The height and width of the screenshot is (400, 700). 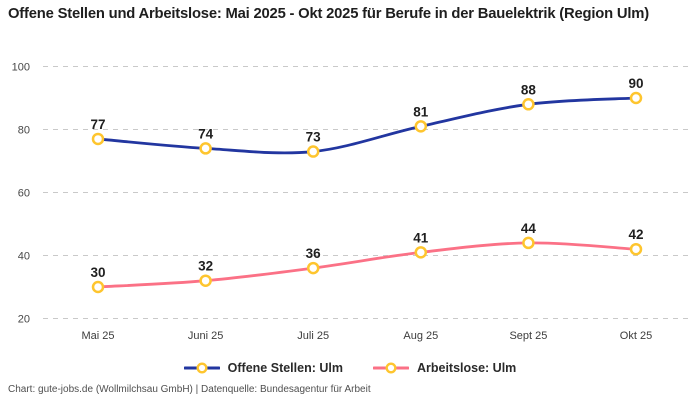 What do you see at coordinates (635, 234) in the screenshot?
I see `data-point-label: 42` at bounding box center [635, 234].